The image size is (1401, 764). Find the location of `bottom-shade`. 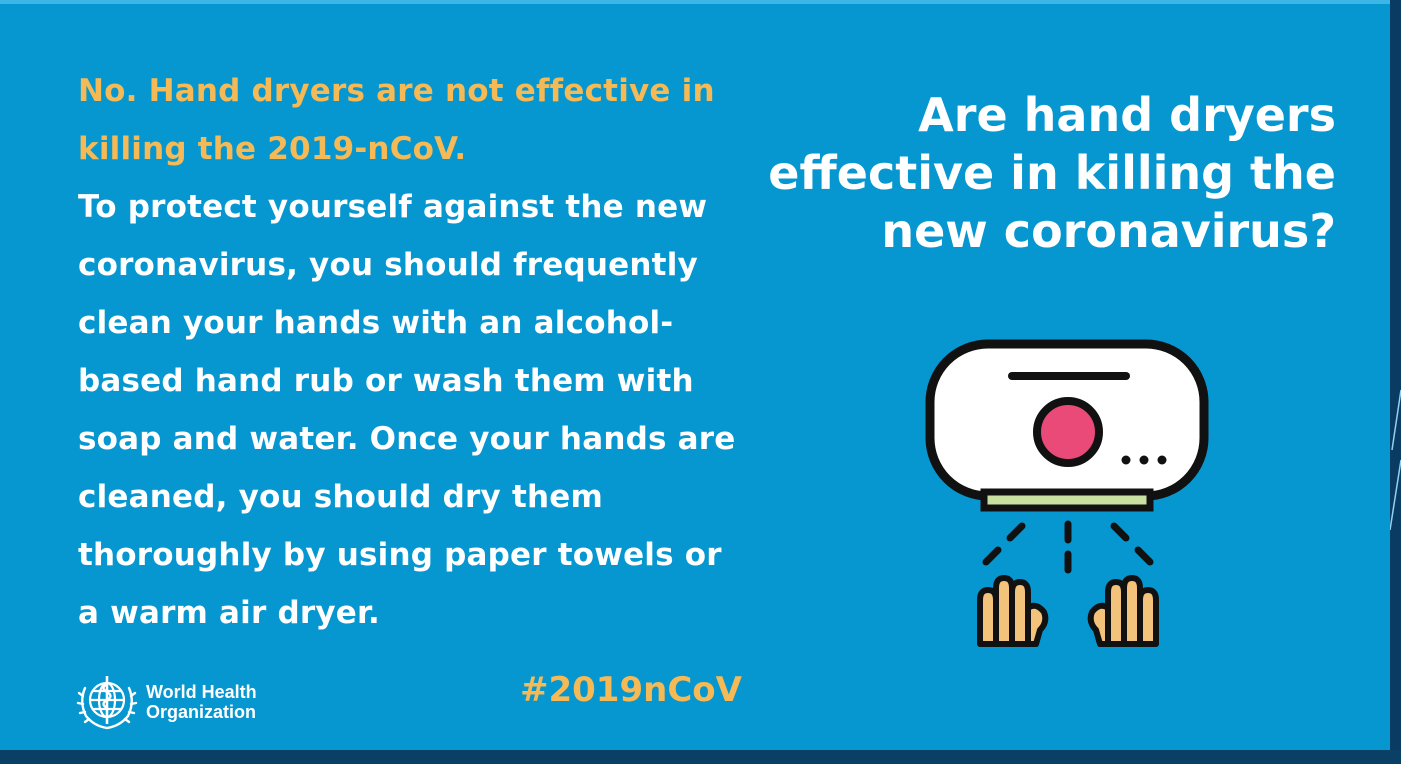

bottom-shade is located at coordinates (700, 757).